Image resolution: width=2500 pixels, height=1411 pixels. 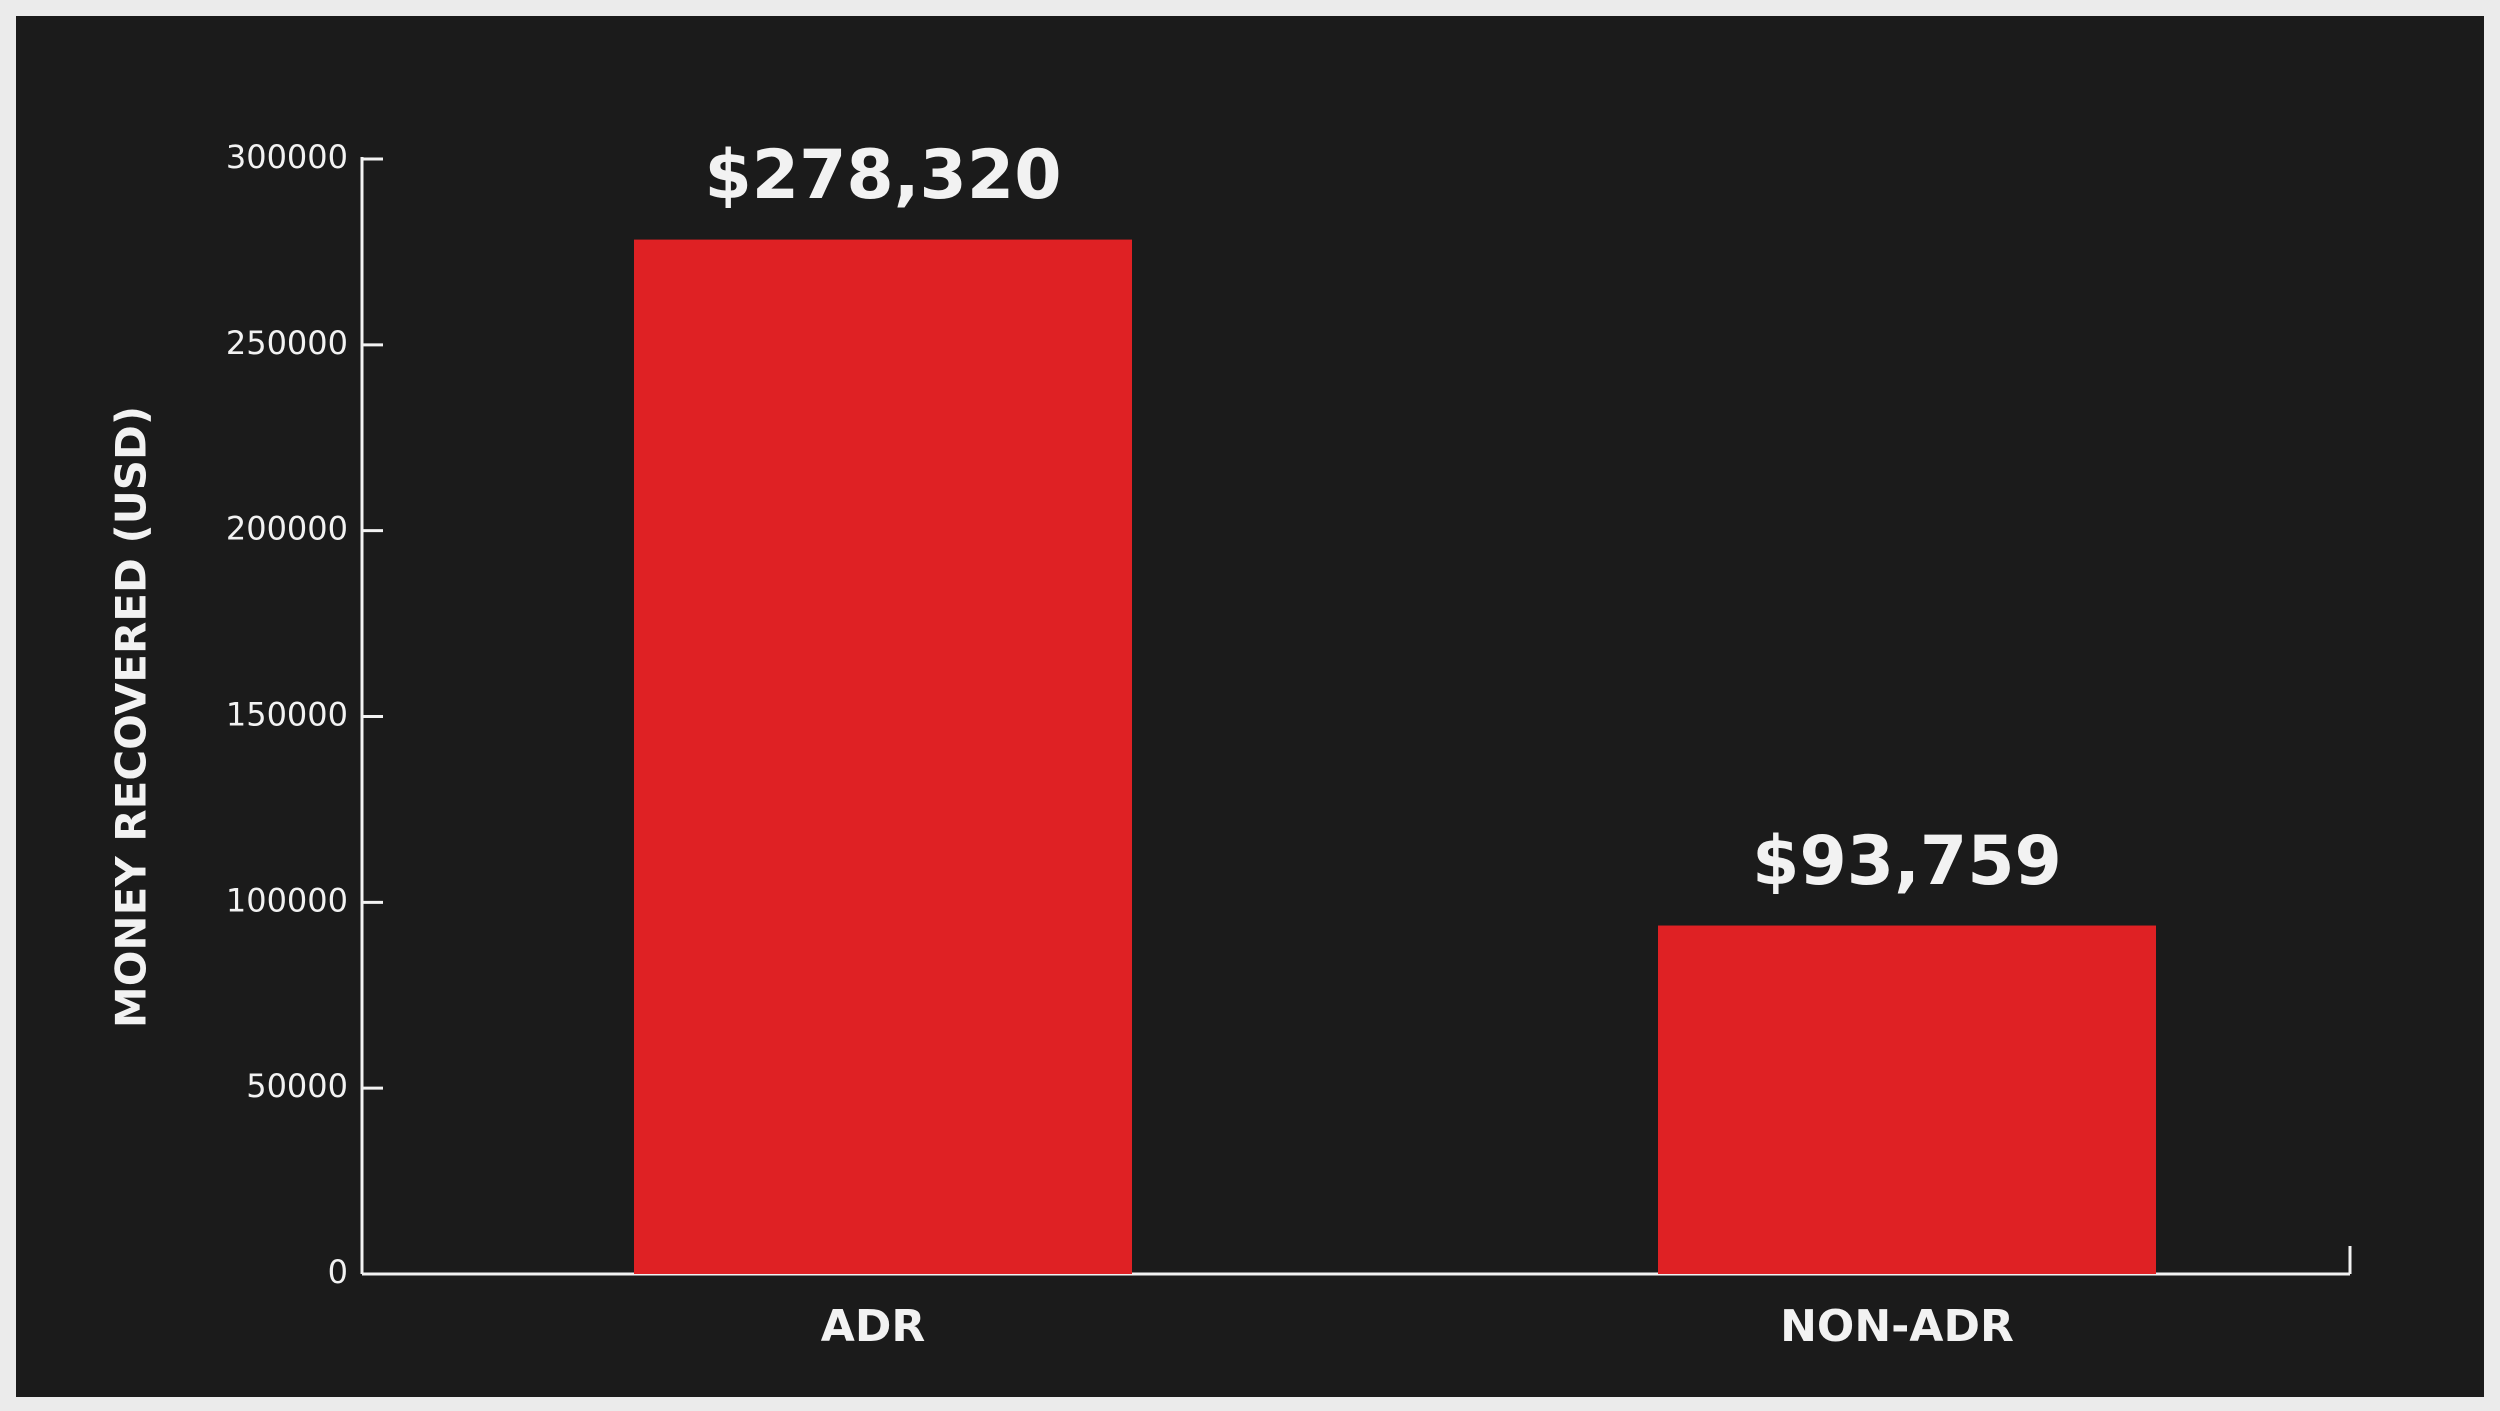 What do you see at coordinates (287, 529) in the screenshot?
I see `y-tick-label: 200000` at bounding box center [287, 529].